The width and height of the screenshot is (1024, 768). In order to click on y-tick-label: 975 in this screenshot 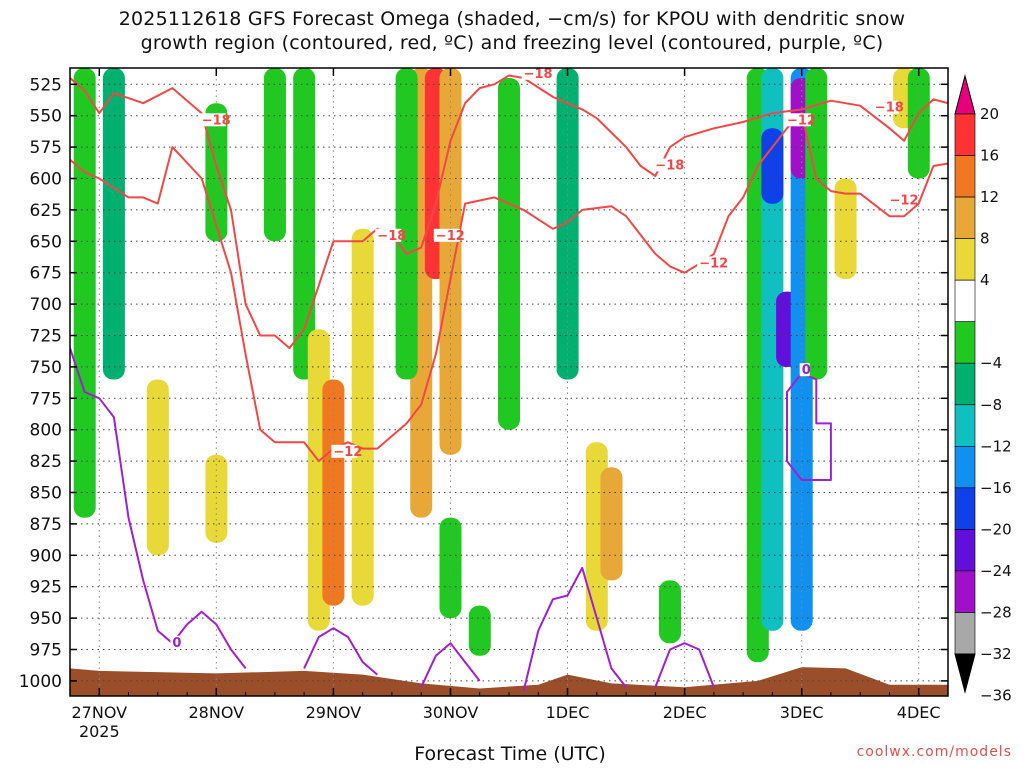, I will do `click(46, 651)`.